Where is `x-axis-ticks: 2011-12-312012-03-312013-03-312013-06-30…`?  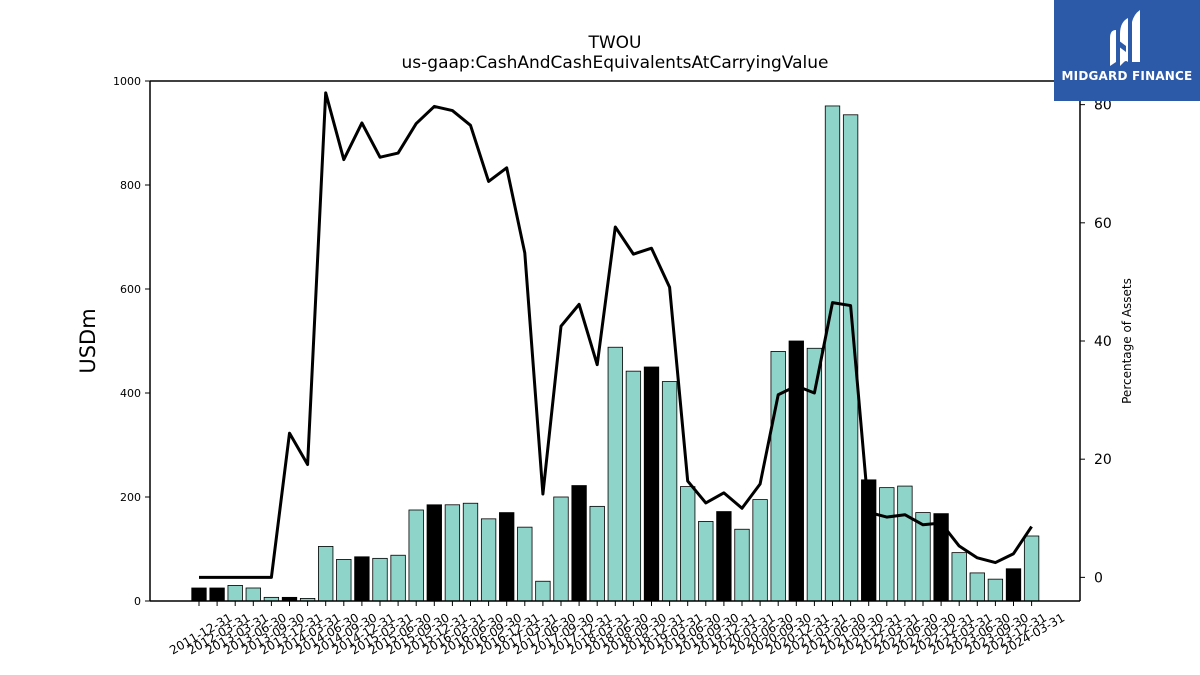
x-axis-ticks: 2011-12-312012-03-312013-03-312013-06-30… is located at coordinates (617, 629).